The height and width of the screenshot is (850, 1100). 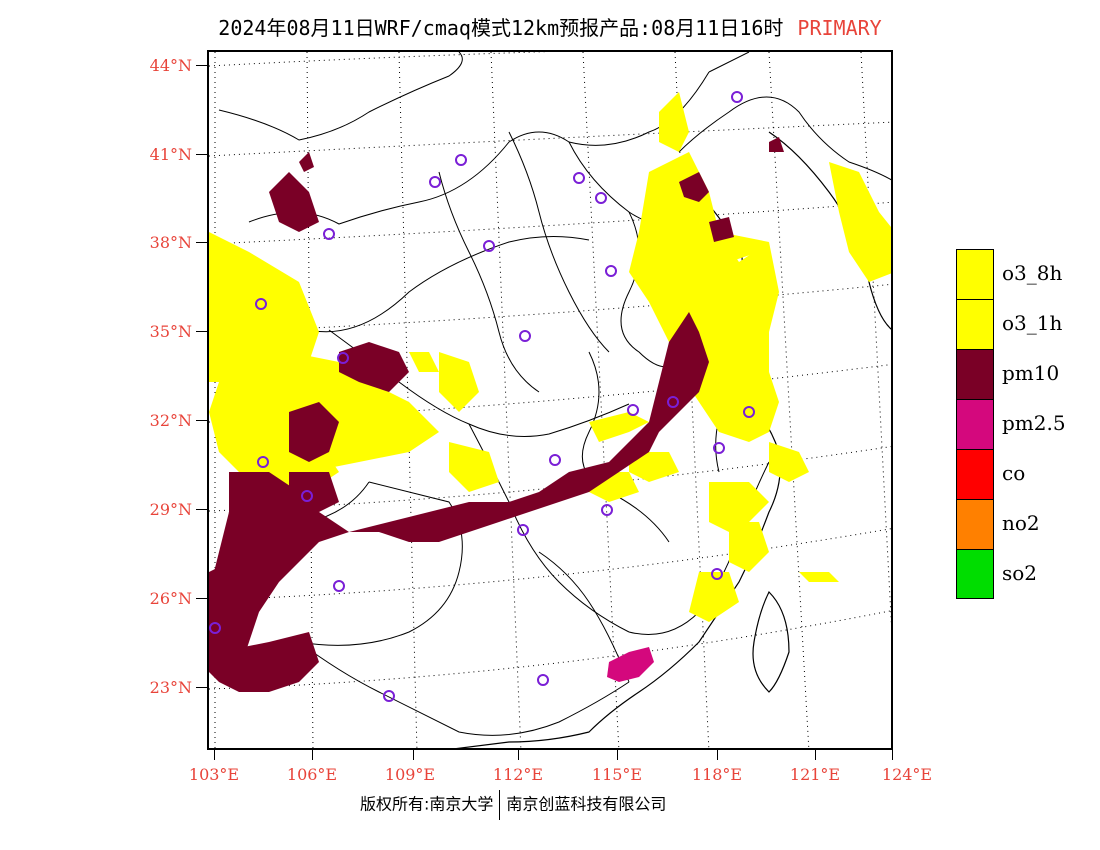 What do you see at coordinates (717, 774) in the screenshot?
I see `lon-label-118e: 118°E` at bounding box center [717, 774].